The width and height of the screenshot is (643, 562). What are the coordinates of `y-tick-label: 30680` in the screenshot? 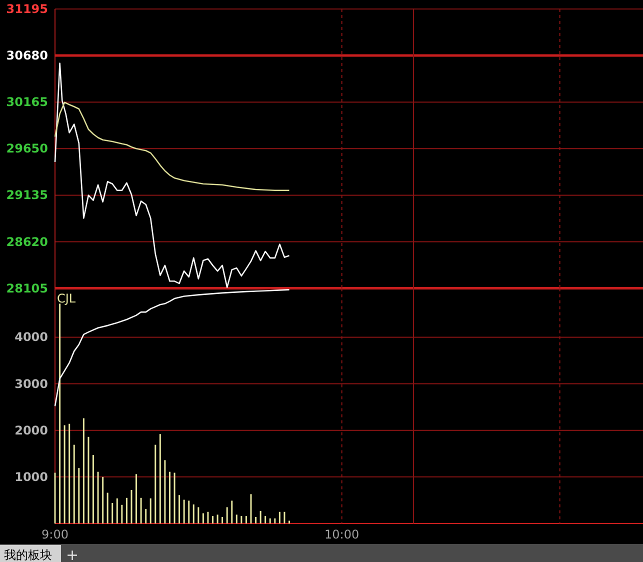 It's located at (27, 55).